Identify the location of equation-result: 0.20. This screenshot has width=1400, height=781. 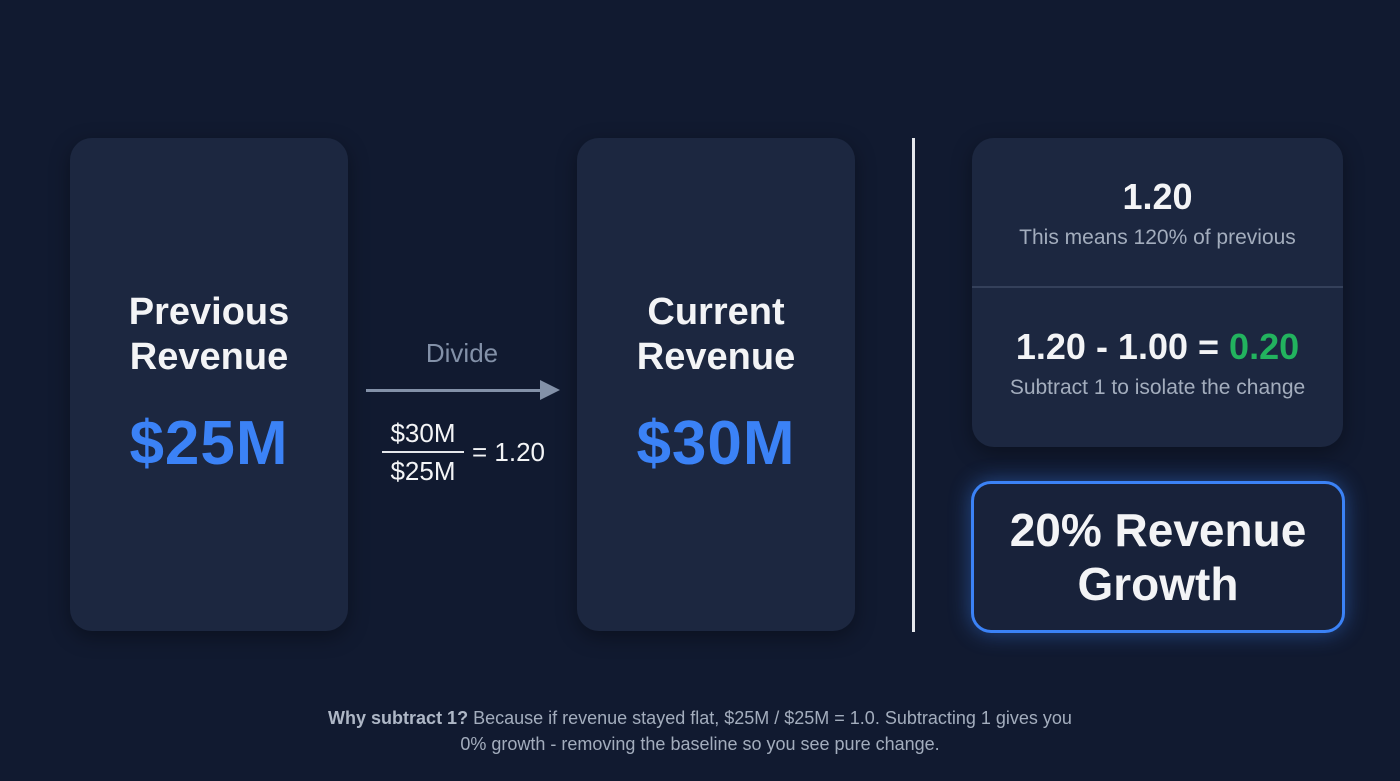
(1264, 346).